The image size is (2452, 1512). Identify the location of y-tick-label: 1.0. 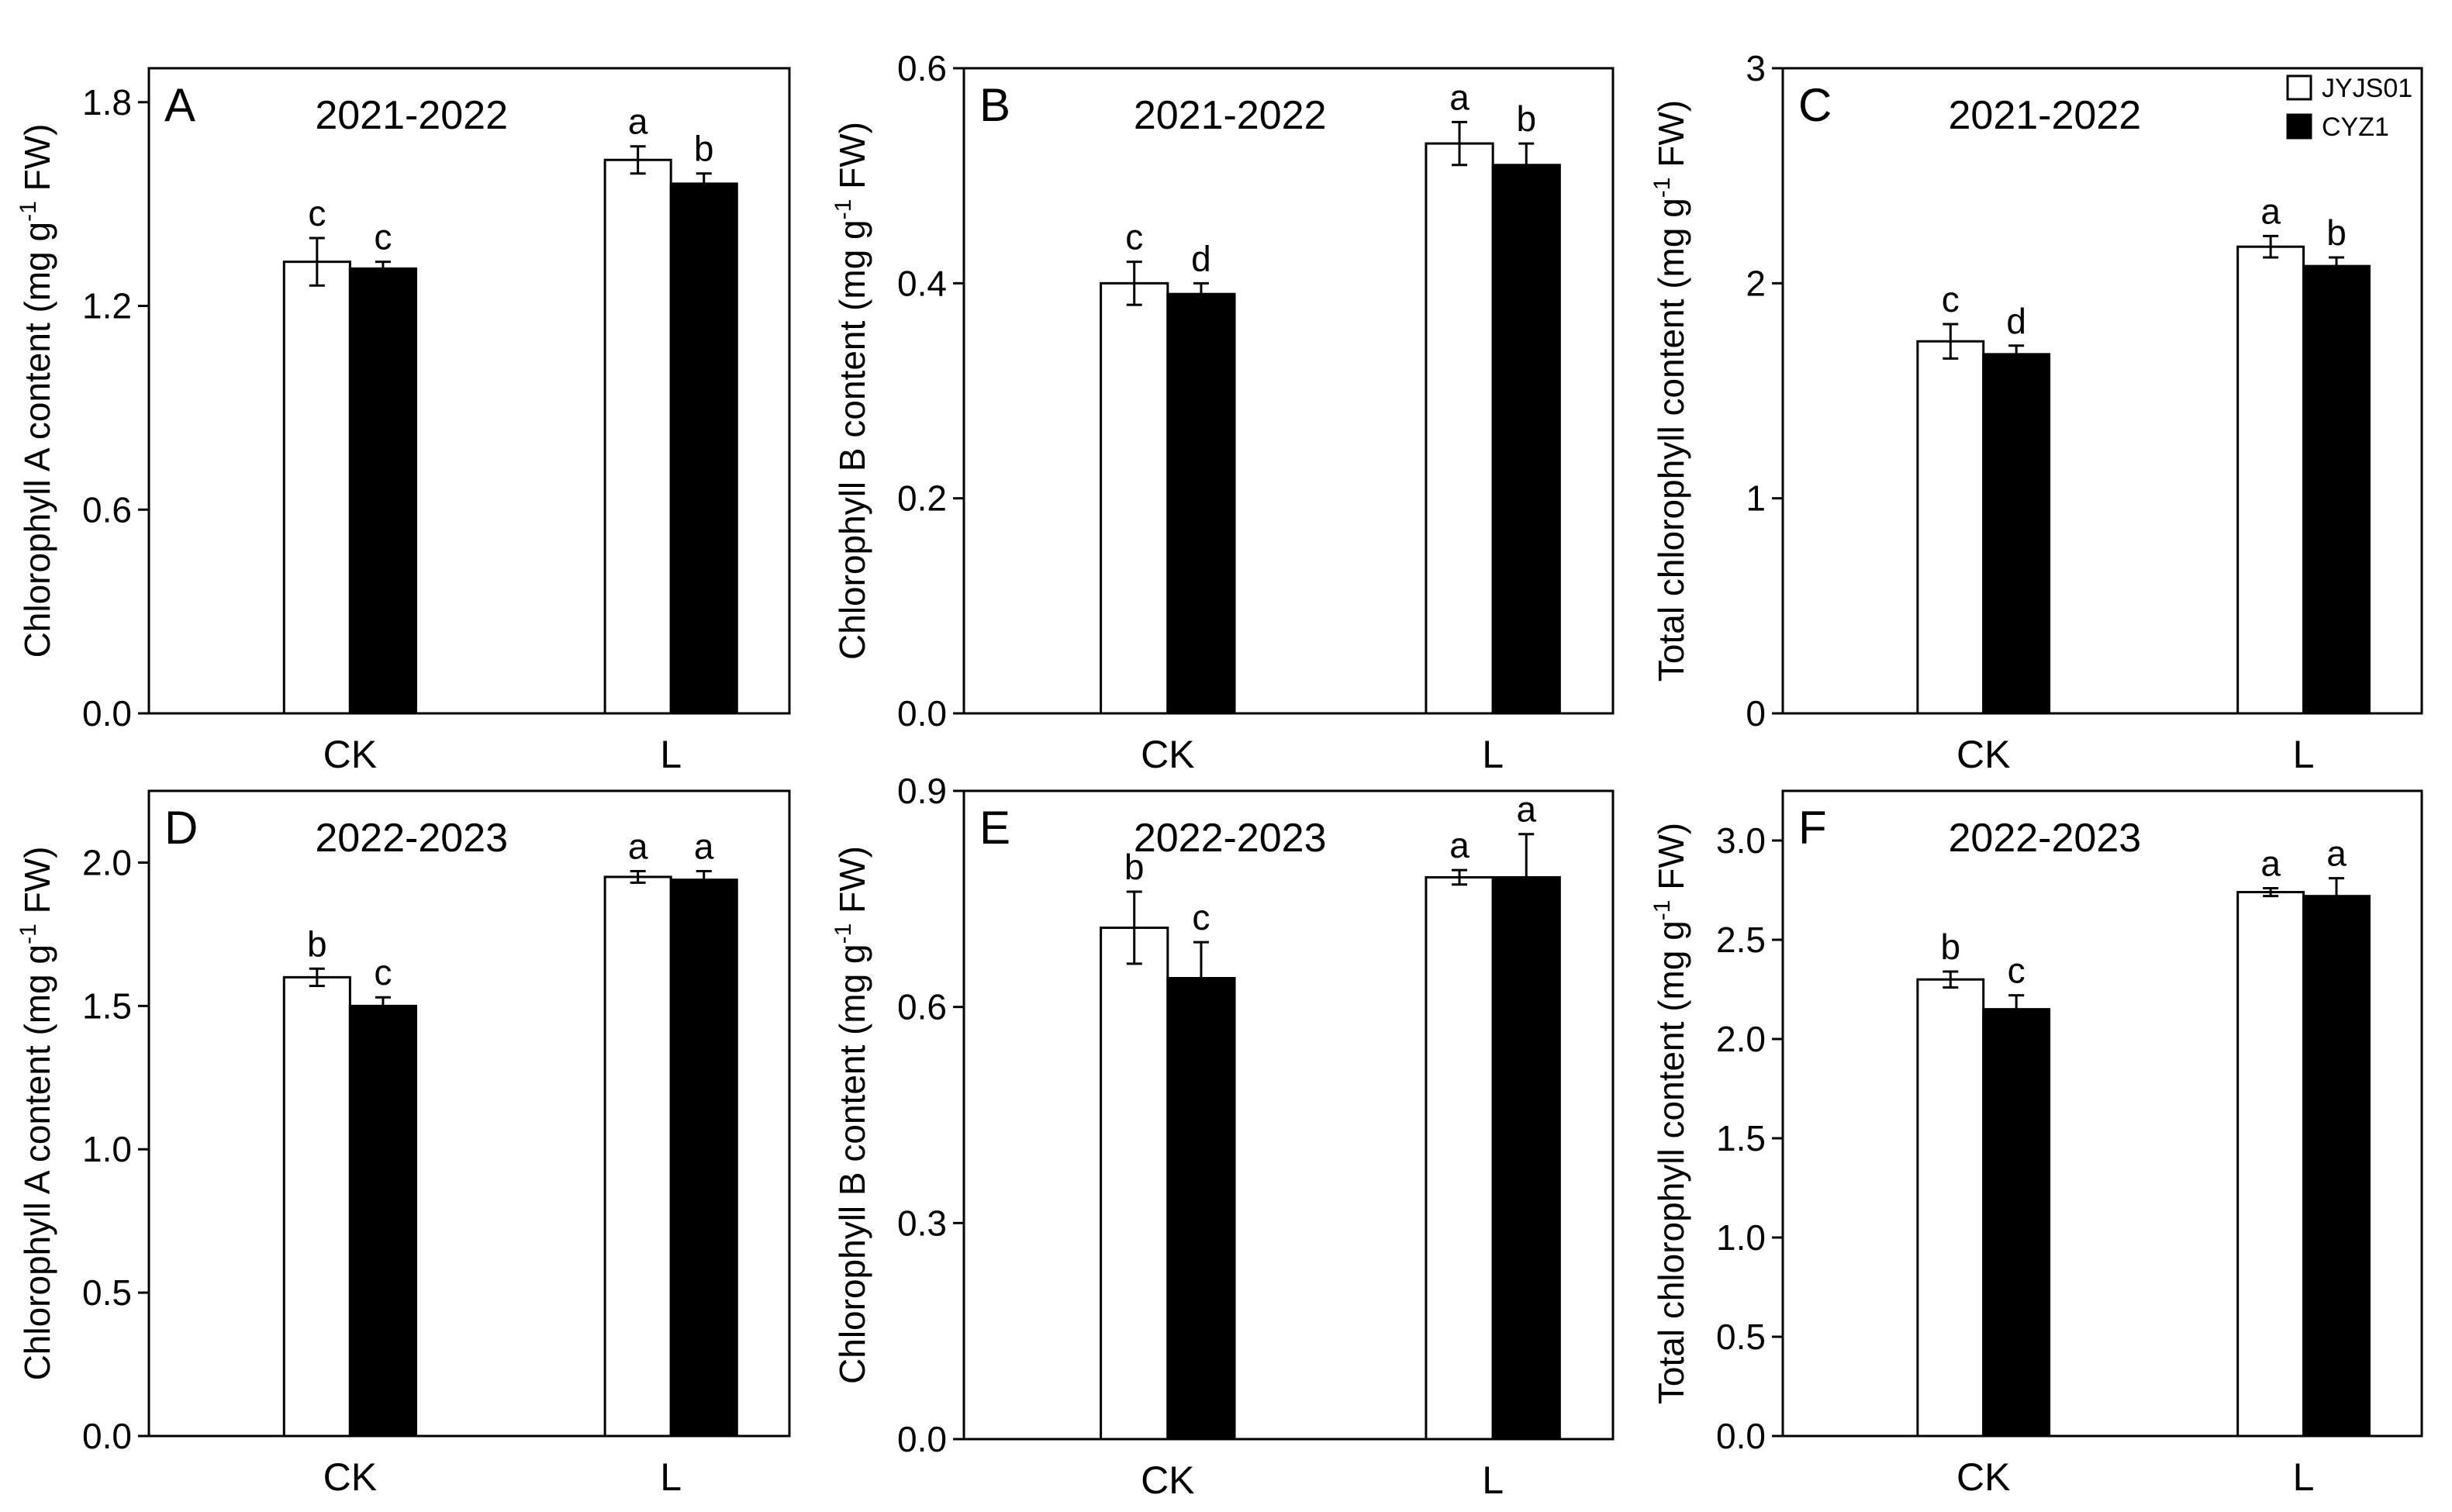
(107, 1149).